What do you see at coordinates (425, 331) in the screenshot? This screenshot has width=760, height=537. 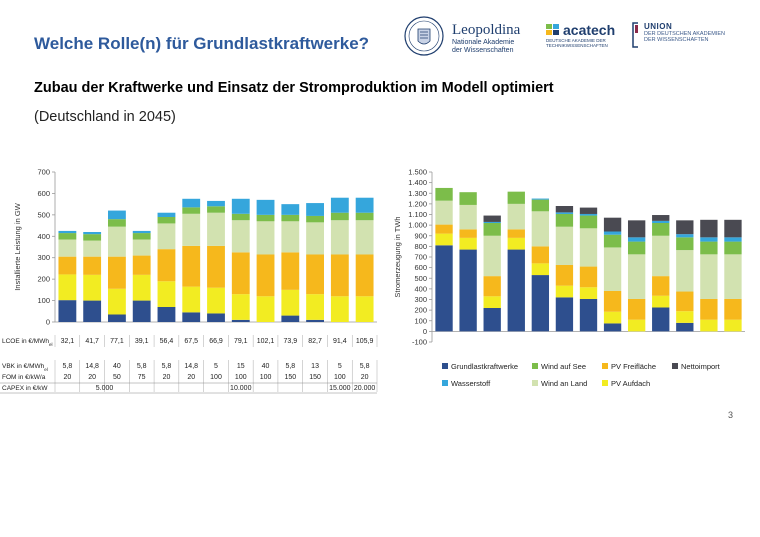 I see `generation-y-tick-label: 0` at bounding box center [425, 331].